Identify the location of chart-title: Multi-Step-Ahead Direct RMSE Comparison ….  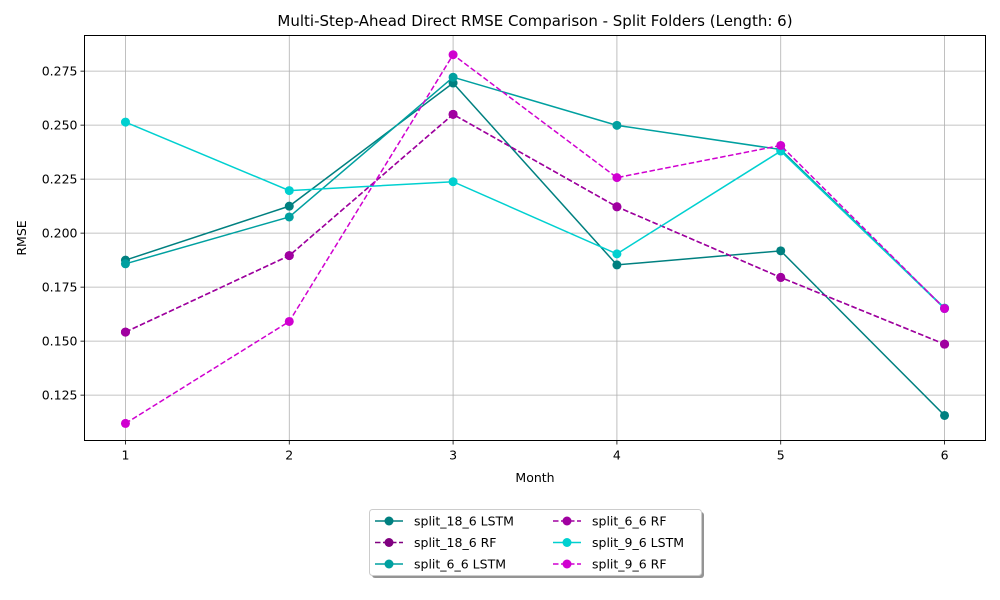
(534, 21).